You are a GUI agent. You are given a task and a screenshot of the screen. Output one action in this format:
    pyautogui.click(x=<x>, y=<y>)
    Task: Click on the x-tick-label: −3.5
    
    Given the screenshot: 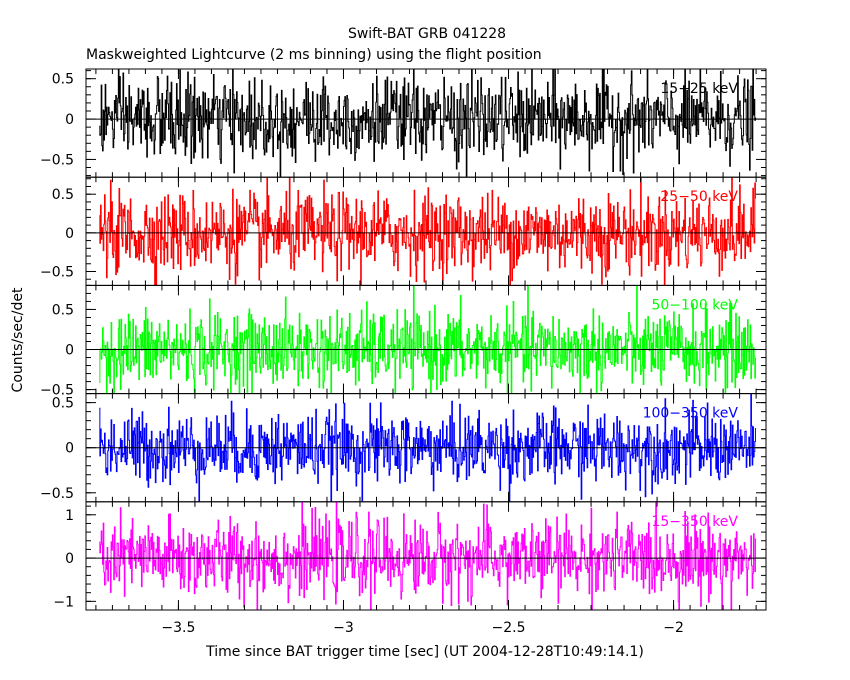 What is the action you would take?
    pyautogui.click(x=178, y=628)
    